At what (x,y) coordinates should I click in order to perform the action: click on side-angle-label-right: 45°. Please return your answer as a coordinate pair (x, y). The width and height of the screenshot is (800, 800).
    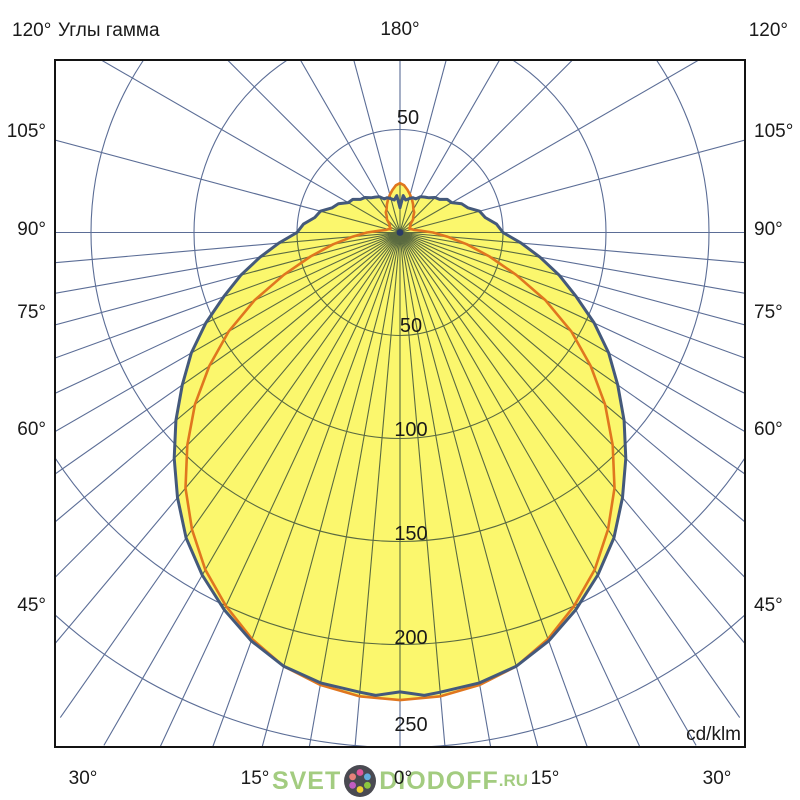
    Looking at the image, I should click on (768, 605).